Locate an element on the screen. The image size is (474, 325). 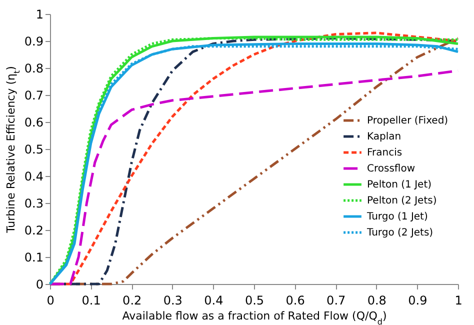
x-tick-label: 0 is located at coordinates (50, 301).